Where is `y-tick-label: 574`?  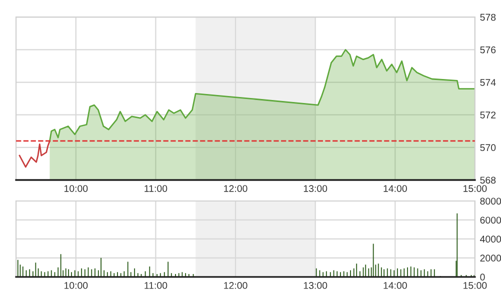
y-tick-label: 574 is located at coordinates (488, 82).